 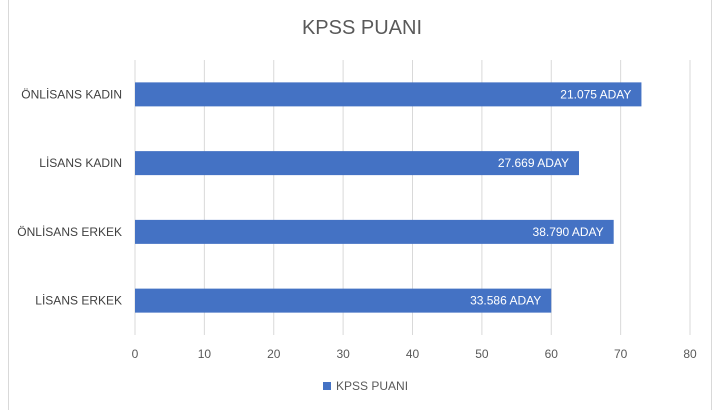 I want to click on category-label: ÖNLİSANS KADIN, so click(x=71, y=94).